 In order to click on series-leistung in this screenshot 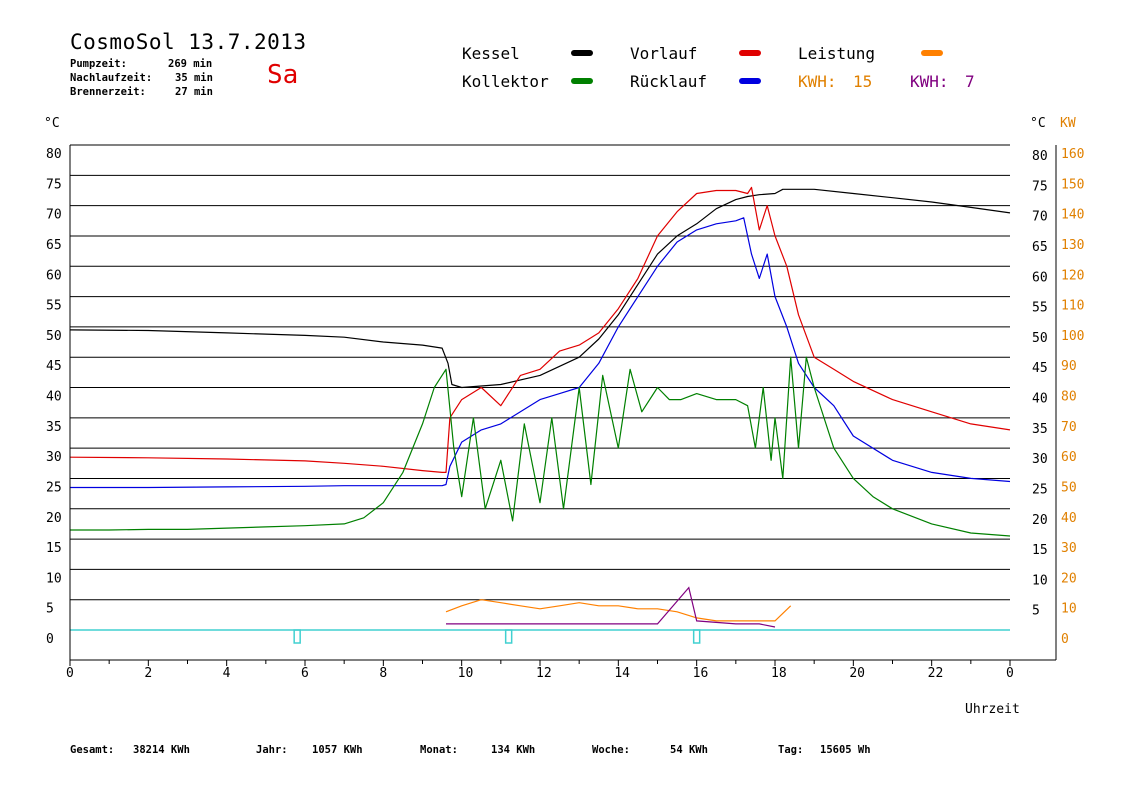, I will do `click(618, 610)`.